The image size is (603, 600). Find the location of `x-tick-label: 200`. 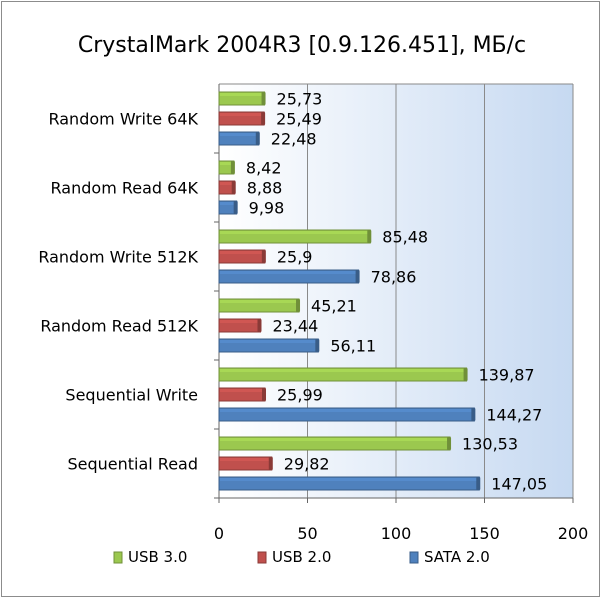

x-tick-label: 200 is located at coordinates (573, 533).